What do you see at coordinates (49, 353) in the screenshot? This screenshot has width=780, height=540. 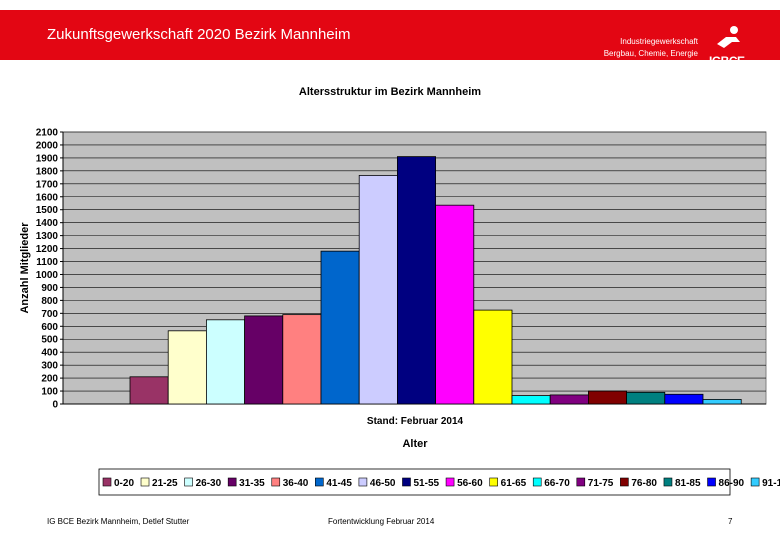 I see `y-tick-label: 400` at bounding box center [49, 353].